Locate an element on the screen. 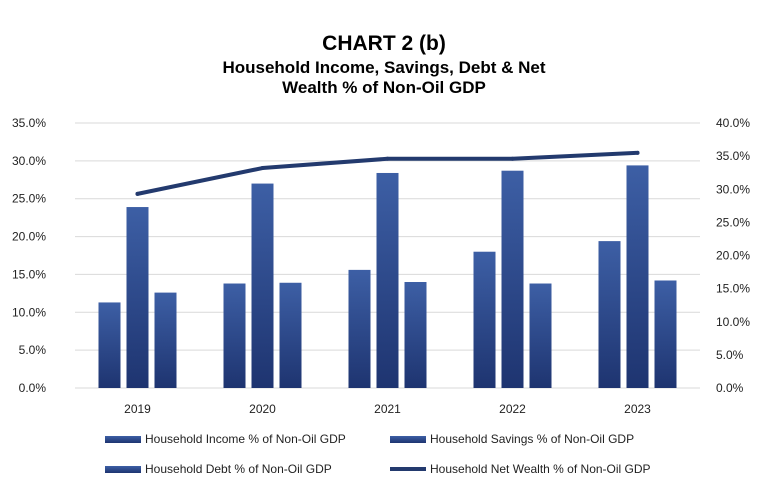 The image size is (768, 503). legend-item-net-wealth: Household Net Wealth % of Non-Oil GDP is located at coordinates (520, 469).